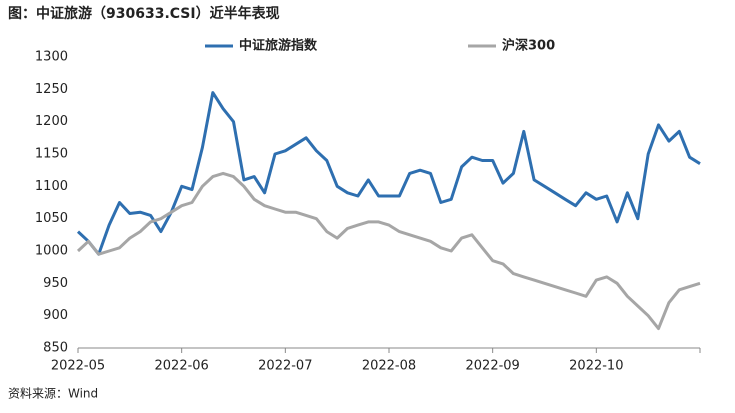 This screenshot has width=735, height=413. I want to click on y-tick-label: 1150, so click(51, 154).